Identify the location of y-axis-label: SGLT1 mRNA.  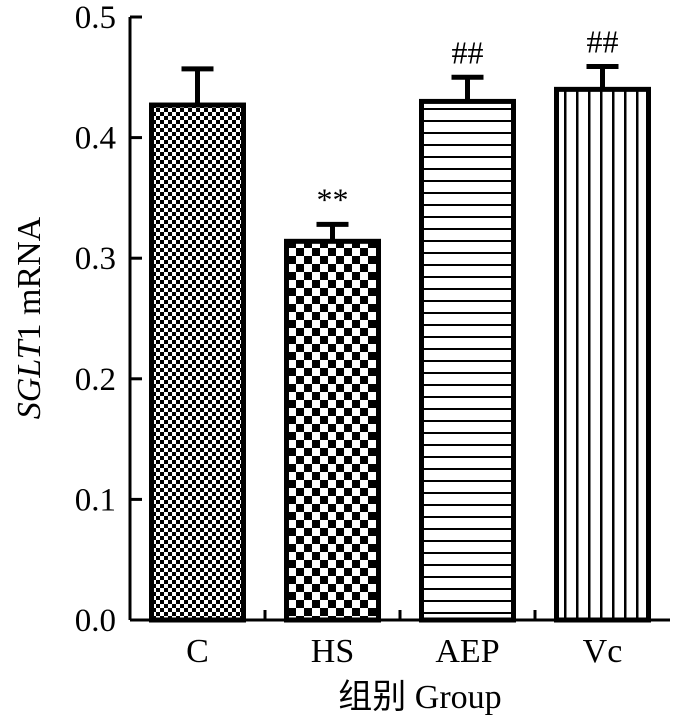
(29, 317).